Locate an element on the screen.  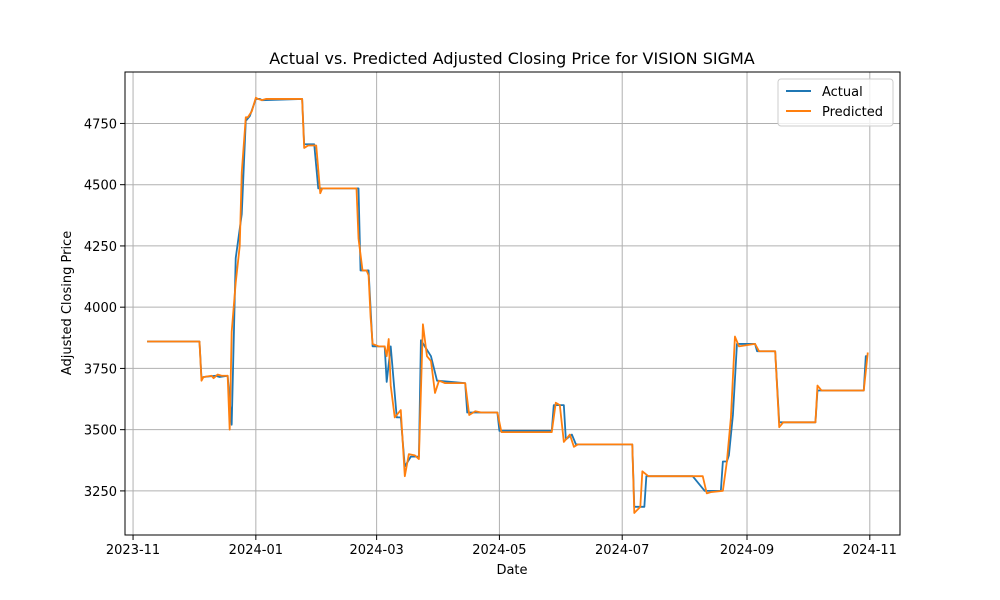
legend-label-predicted: Predicted is located at coordinates (852, 112).